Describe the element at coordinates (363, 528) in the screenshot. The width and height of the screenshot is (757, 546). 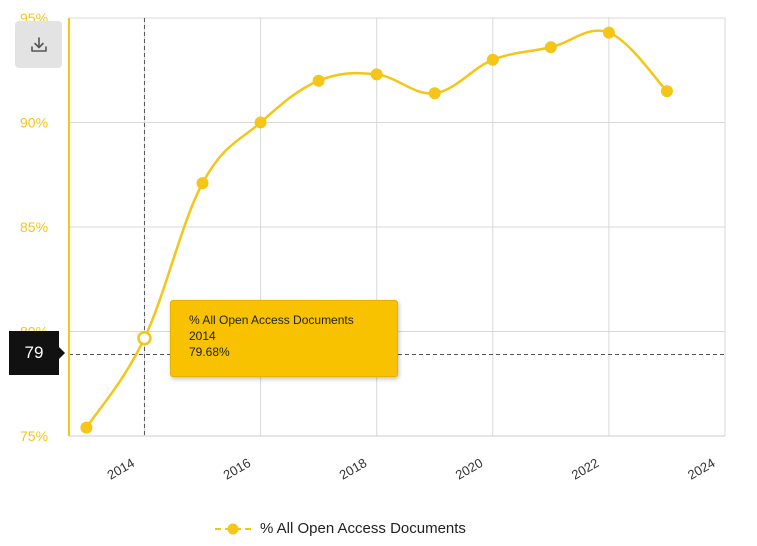
I see `legend-label: % All Open Access Documents` at that location.